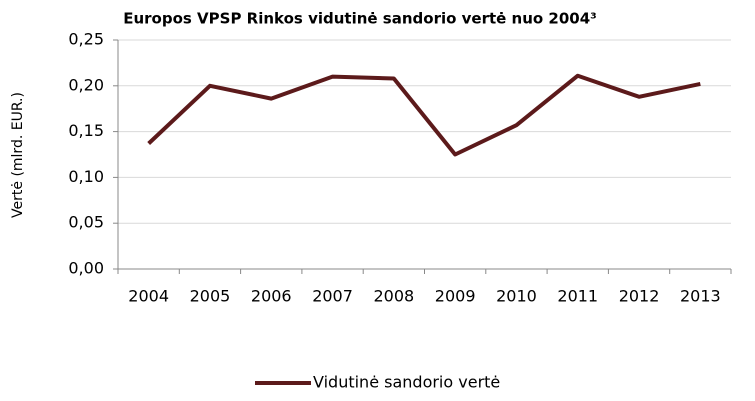 Image resolution: width=755 pixels, height=401 pixels. I want to click on x-tick-label: 2007, so click(332, 296).